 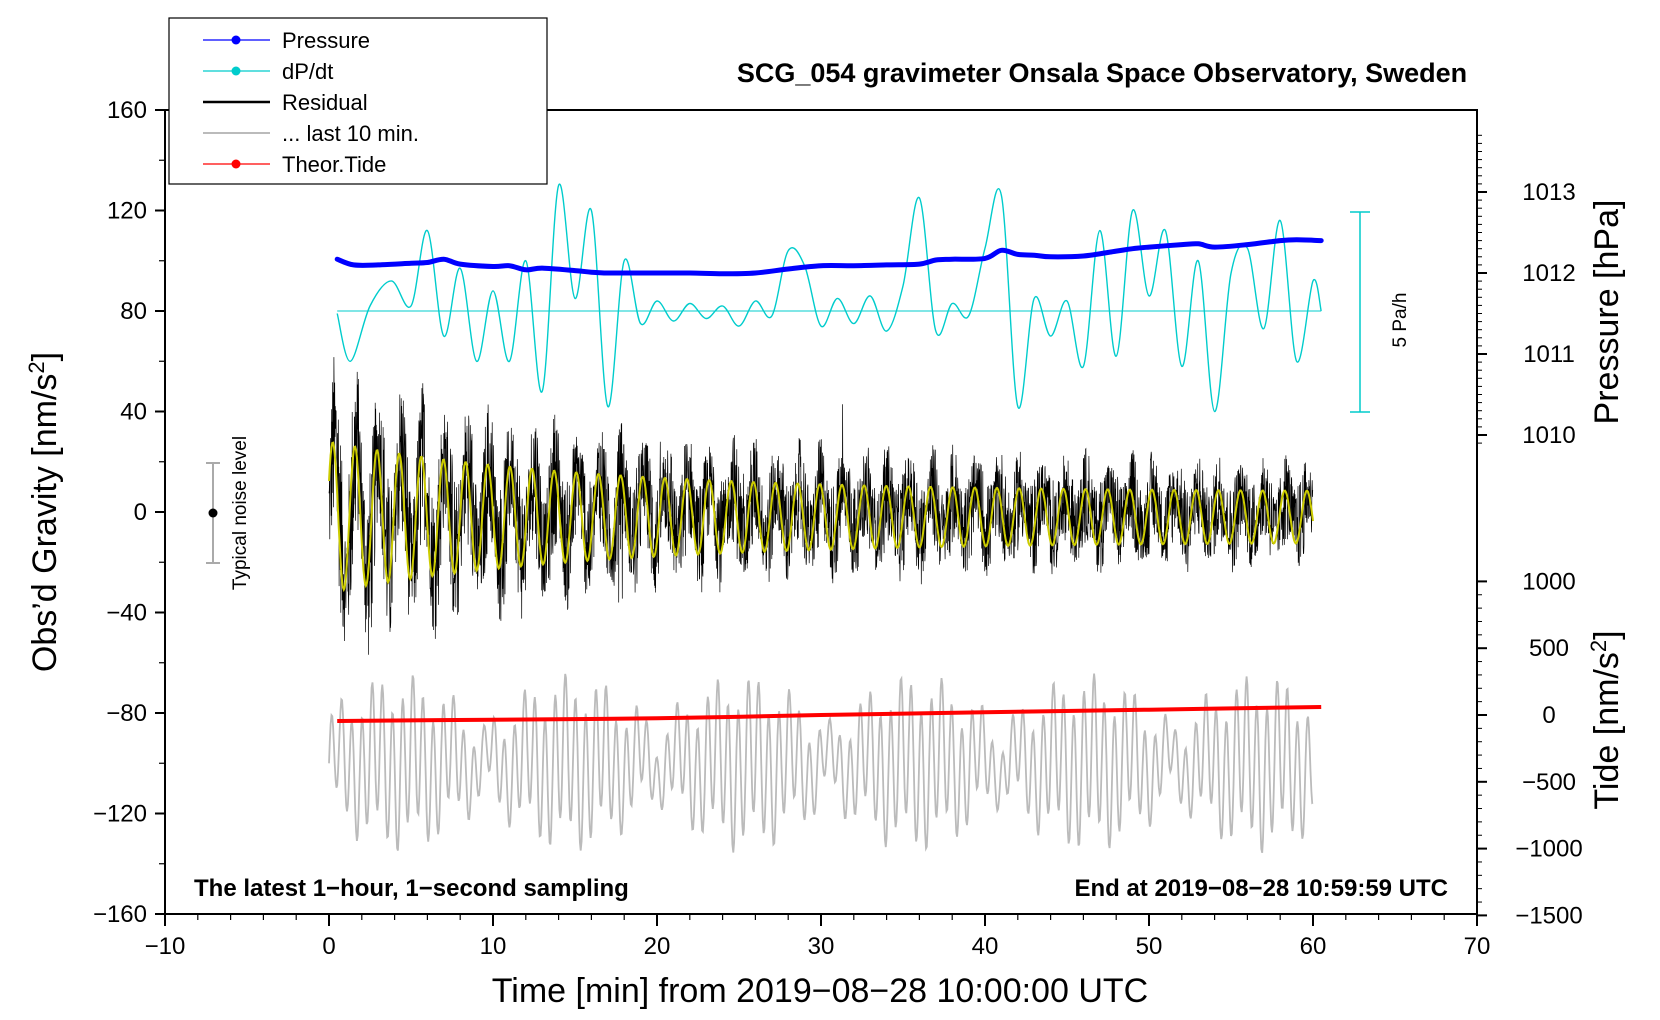 I want to click on y-tick-label: 80, so click(x=133, y=311).